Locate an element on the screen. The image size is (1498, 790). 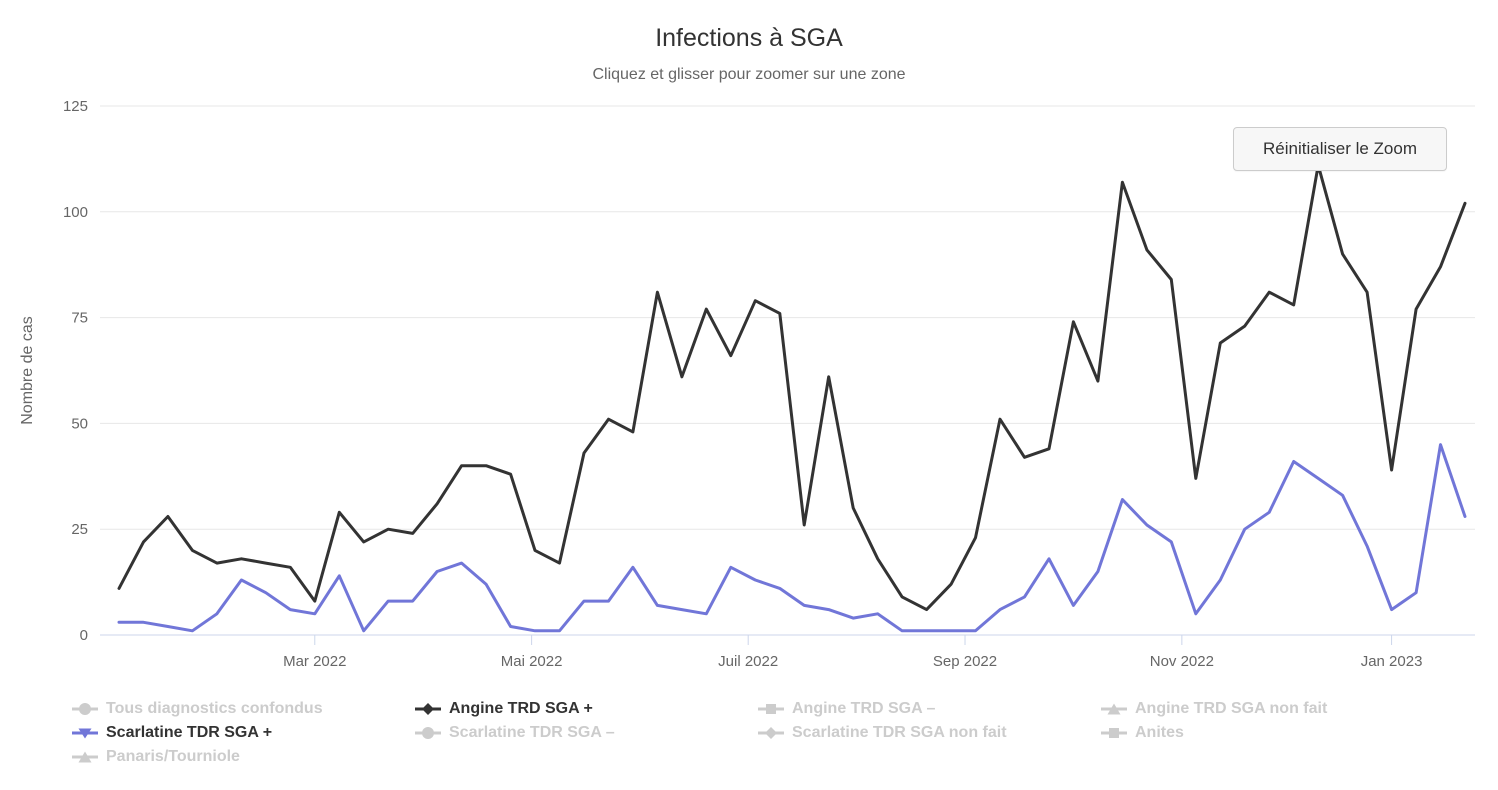
y-tick-label: 25 is located at coordinates (79, 529).